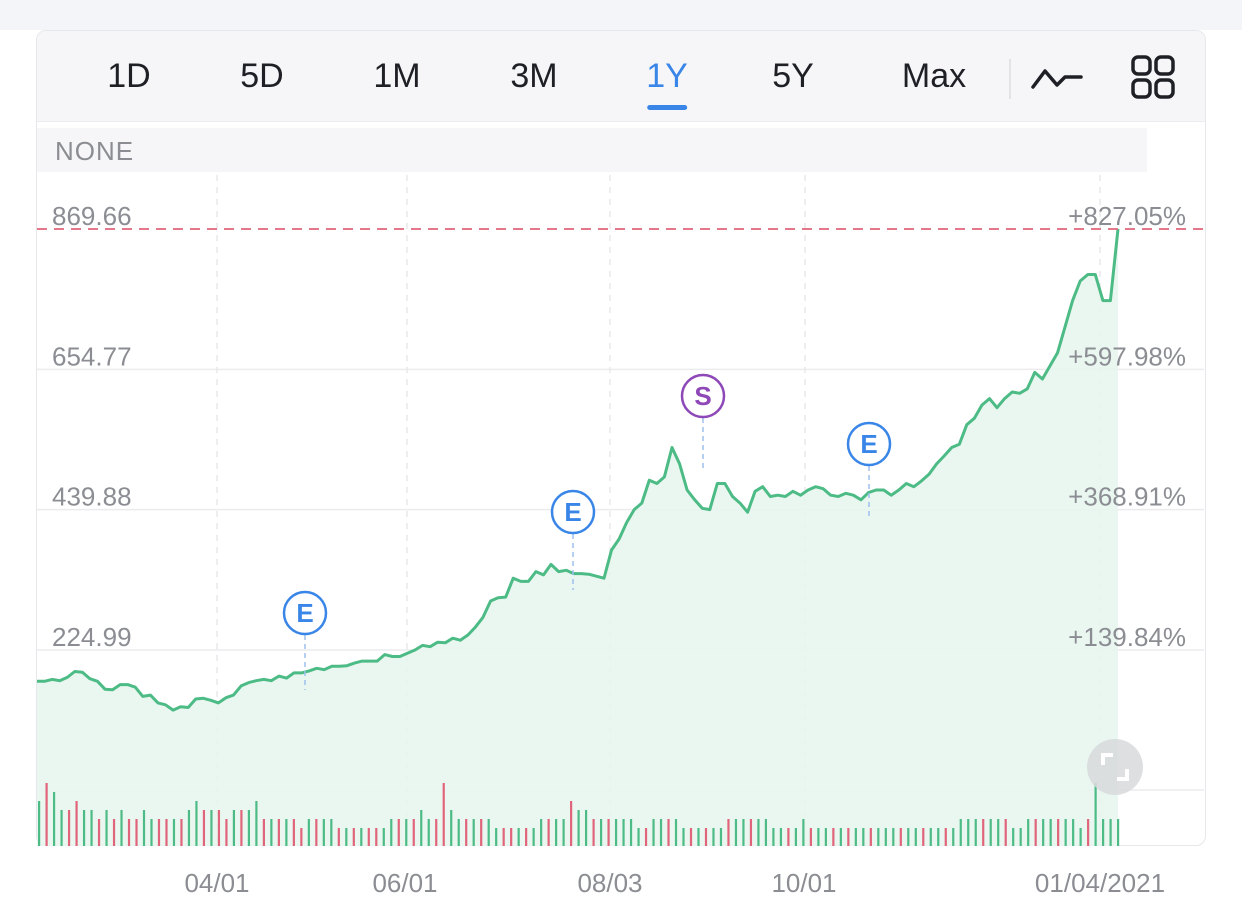 The height and width of the screenshot is (904, 1242). Describe the element at coordinates (216, 883) in the screenshot. I see `x-tick-label: 04/01` at that location.